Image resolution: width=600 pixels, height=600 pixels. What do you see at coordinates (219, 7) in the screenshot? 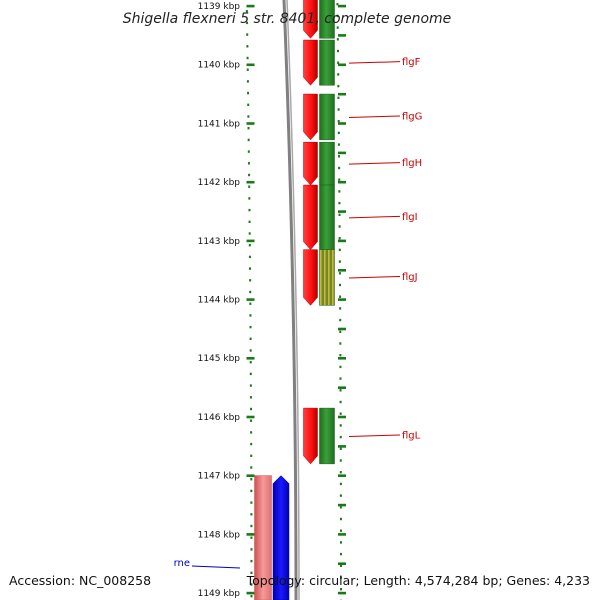
I see `scale-tick-label: 1139 kbp` at bounding box center [219, 7].